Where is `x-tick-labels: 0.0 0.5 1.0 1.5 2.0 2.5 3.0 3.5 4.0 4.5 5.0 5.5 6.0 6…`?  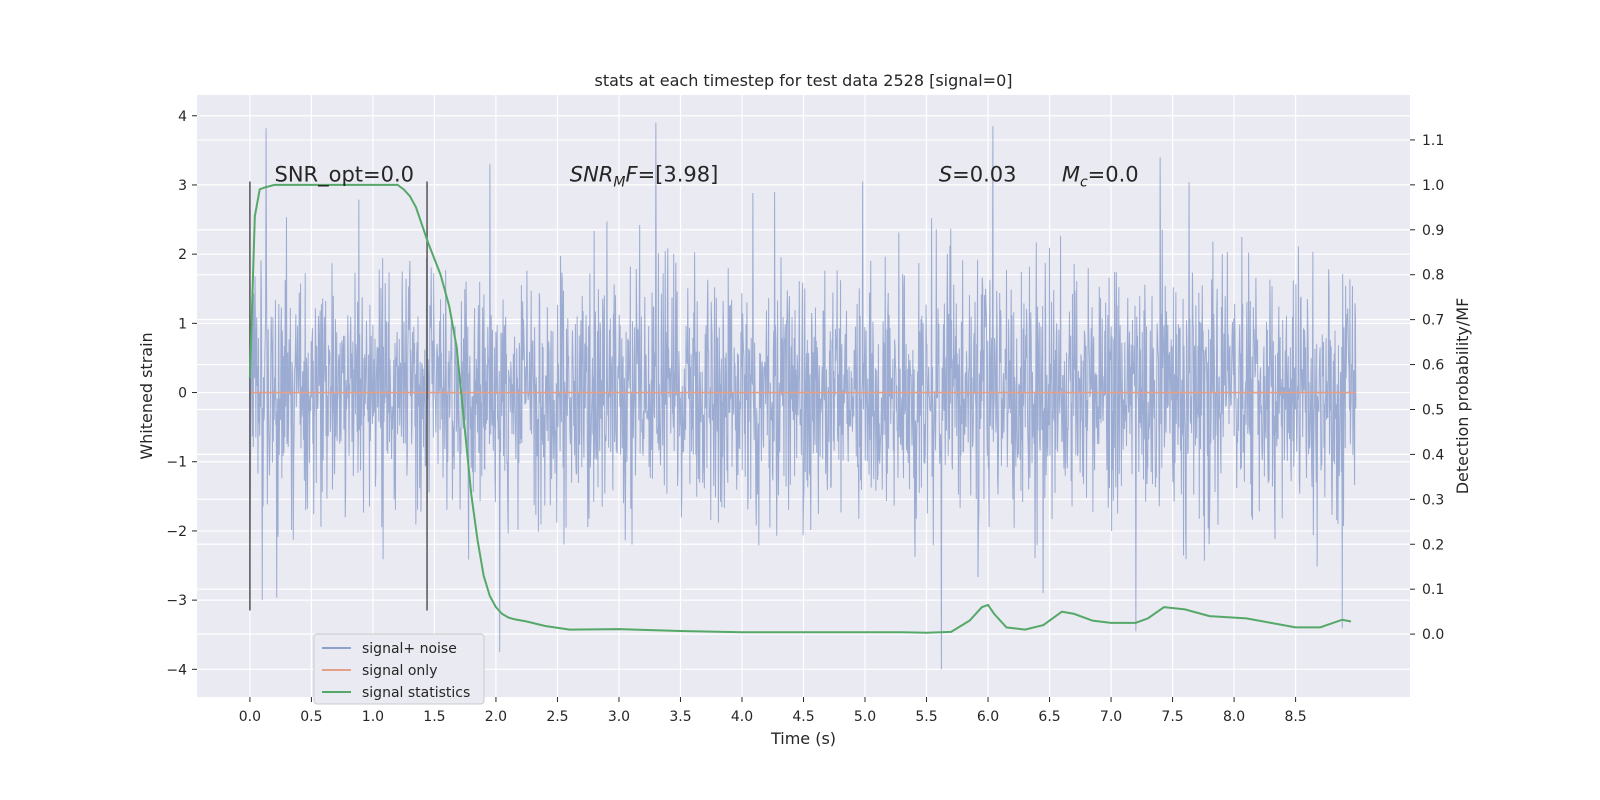
x-tick-labels: 0.0 0.5 1.0 1.5 2.0 2.5 3.0 3.5 4.0 4.5 5.0 5.5 6.0 6… is located at coordinates (773, 711).